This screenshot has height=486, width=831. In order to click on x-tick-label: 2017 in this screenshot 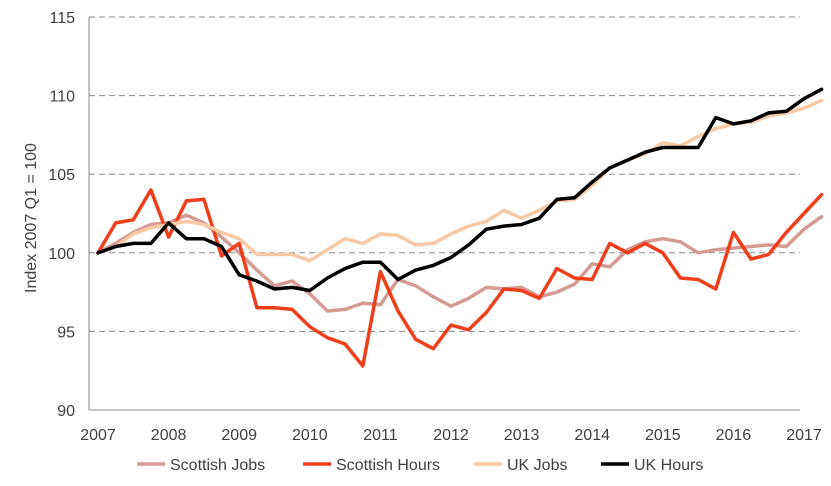, I will do `click(804, 435)`.